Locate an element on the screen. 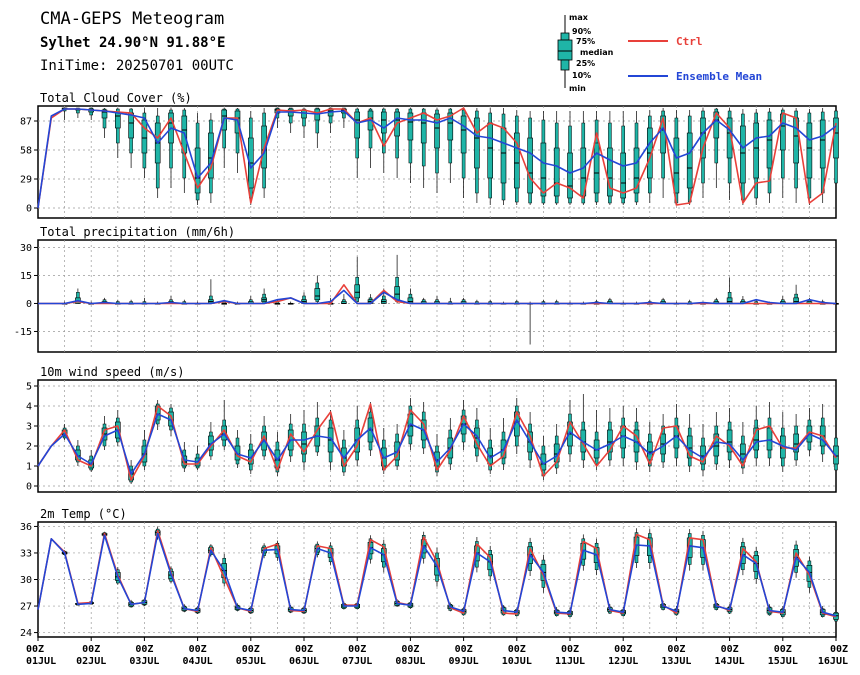 The width and height of the screenshot is (860, 675). x-tick-label-date: 04JUL is located at coordinates (198, 661).